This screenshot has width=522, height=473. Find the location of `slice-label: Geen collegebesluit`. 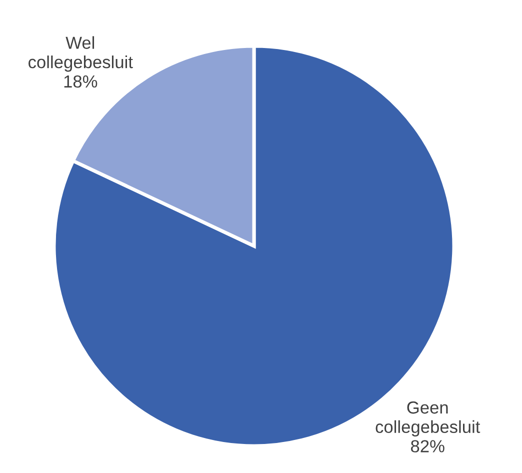

slice-label: Geen collegebesluit is located at coordinates (428, 418).